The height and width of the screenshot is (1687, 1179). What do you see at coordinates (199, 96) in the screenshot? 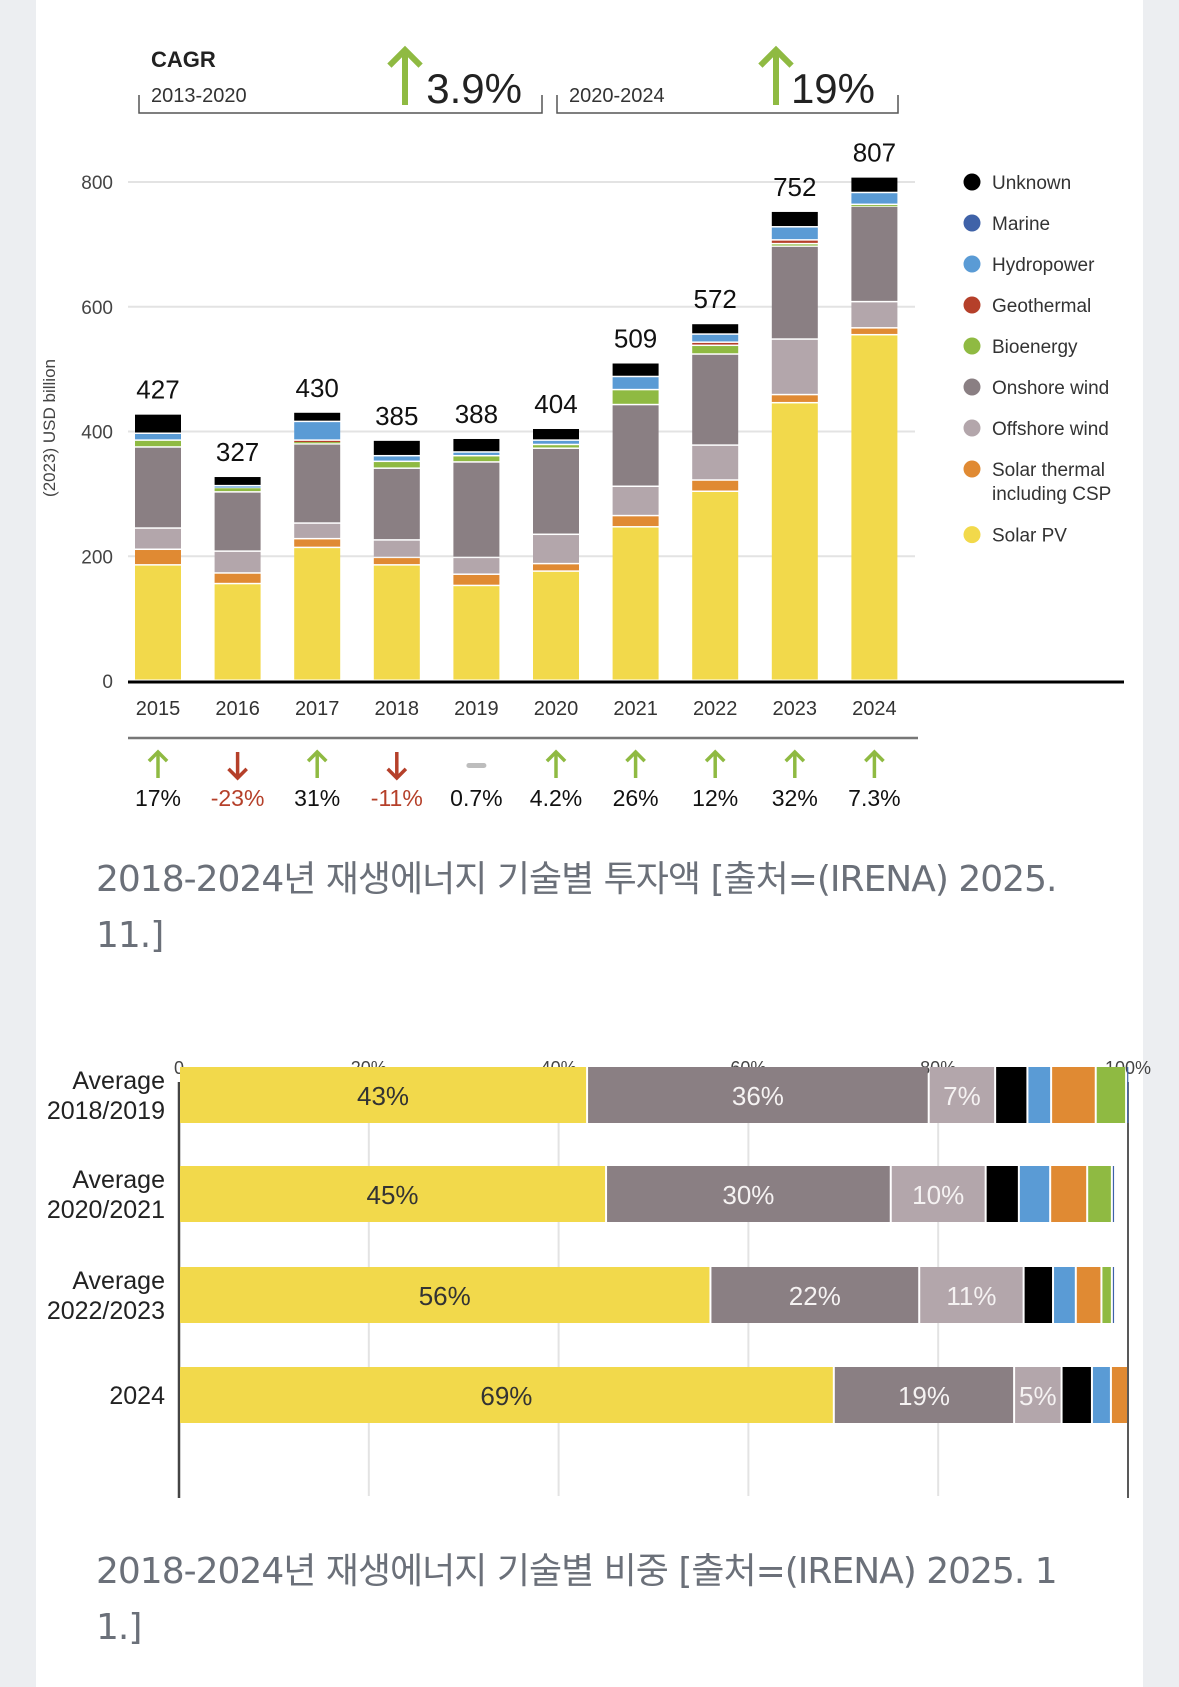
I see `cagr-period: 2013-2020` at bounding box center [199, 96].